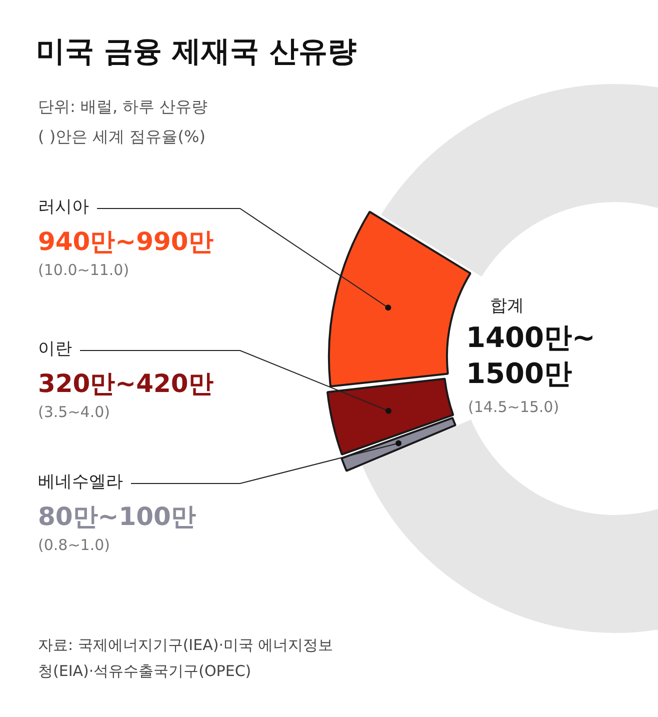 The image size is (658, 717). What do you see at coordinates (531, 356) in the screenshot?
I see `text: 1400만~1500만` at bounding box center [531, 356].